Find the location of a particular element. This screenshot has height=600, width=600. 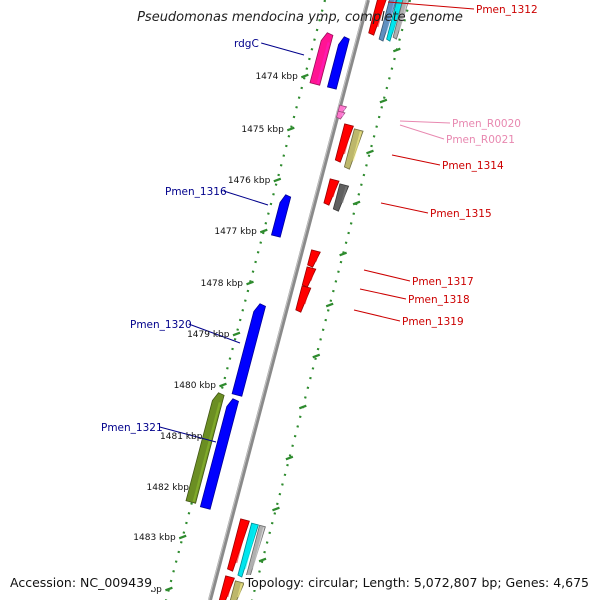

gene-label-text: Pmen_R0020 is located at coordinates (486, 124).